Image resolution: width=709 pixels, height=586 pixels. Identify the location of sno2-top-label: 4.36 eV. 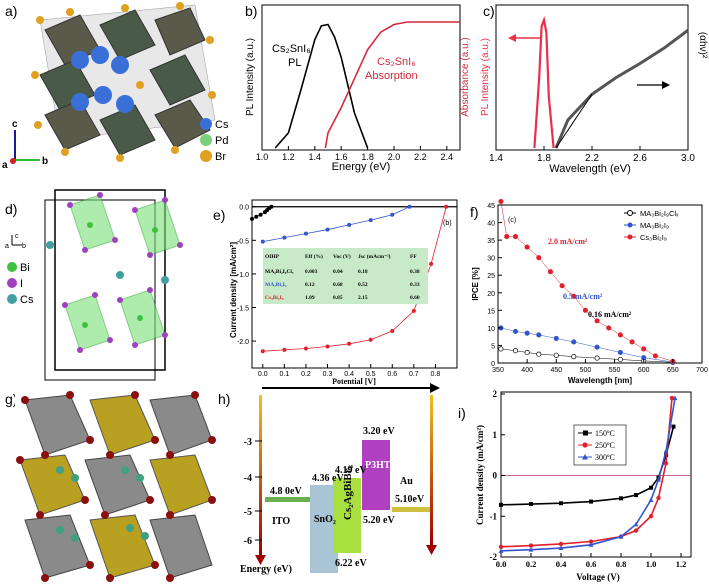
(328, 478).